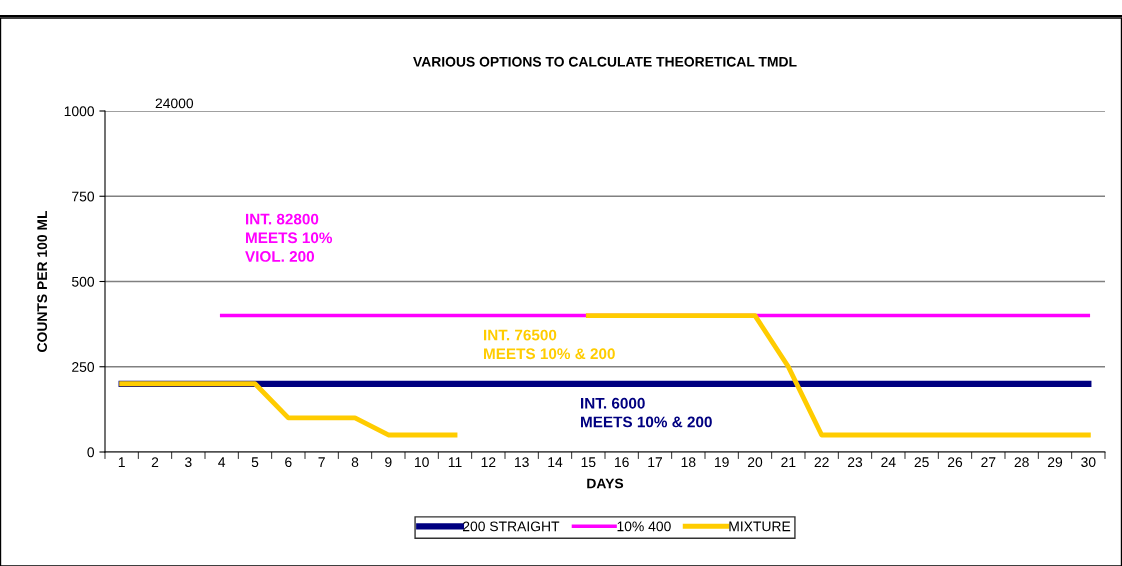  Describe the element at coordinates (622, 462) in the screenshot. I see `x-tick-label: 16` at that location.